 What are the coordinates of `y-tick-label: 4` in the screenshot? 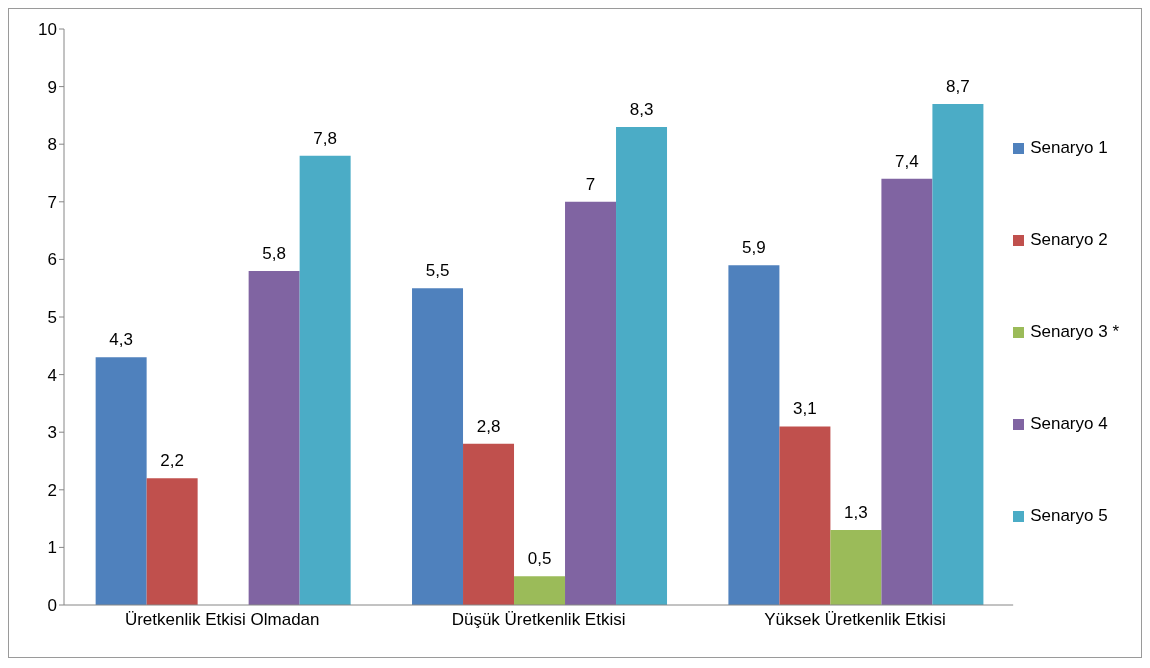 It's located at (52, 375).